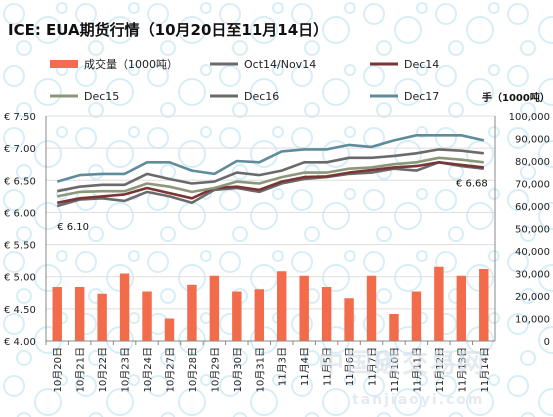 The image size is (553, 417). I want to click on right-tick-label: 10,000, so click(532, 320).